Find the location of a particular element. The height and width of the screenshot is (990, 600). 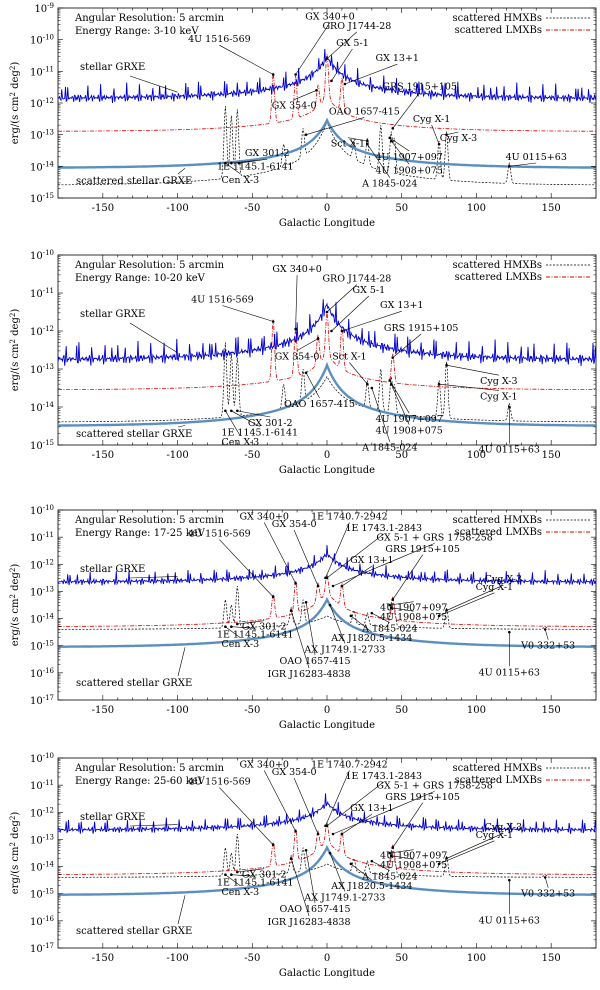

source-label: GX 354-0 is located at coordinates (297, 357).